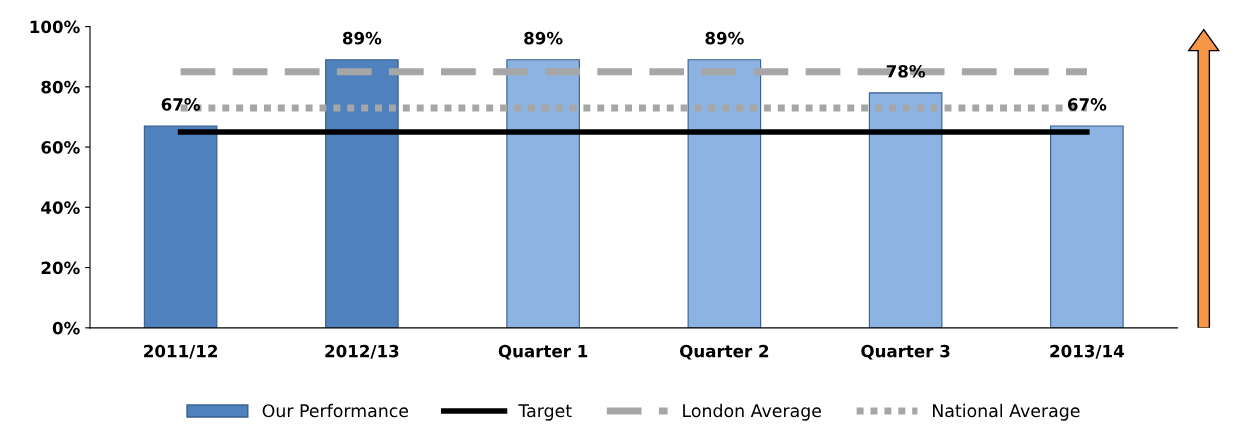  What do you see at coordinates (1087, 351) in the screenshot?
I see `x-tick-label: 2013/14` at bounding box center [1087, 351].